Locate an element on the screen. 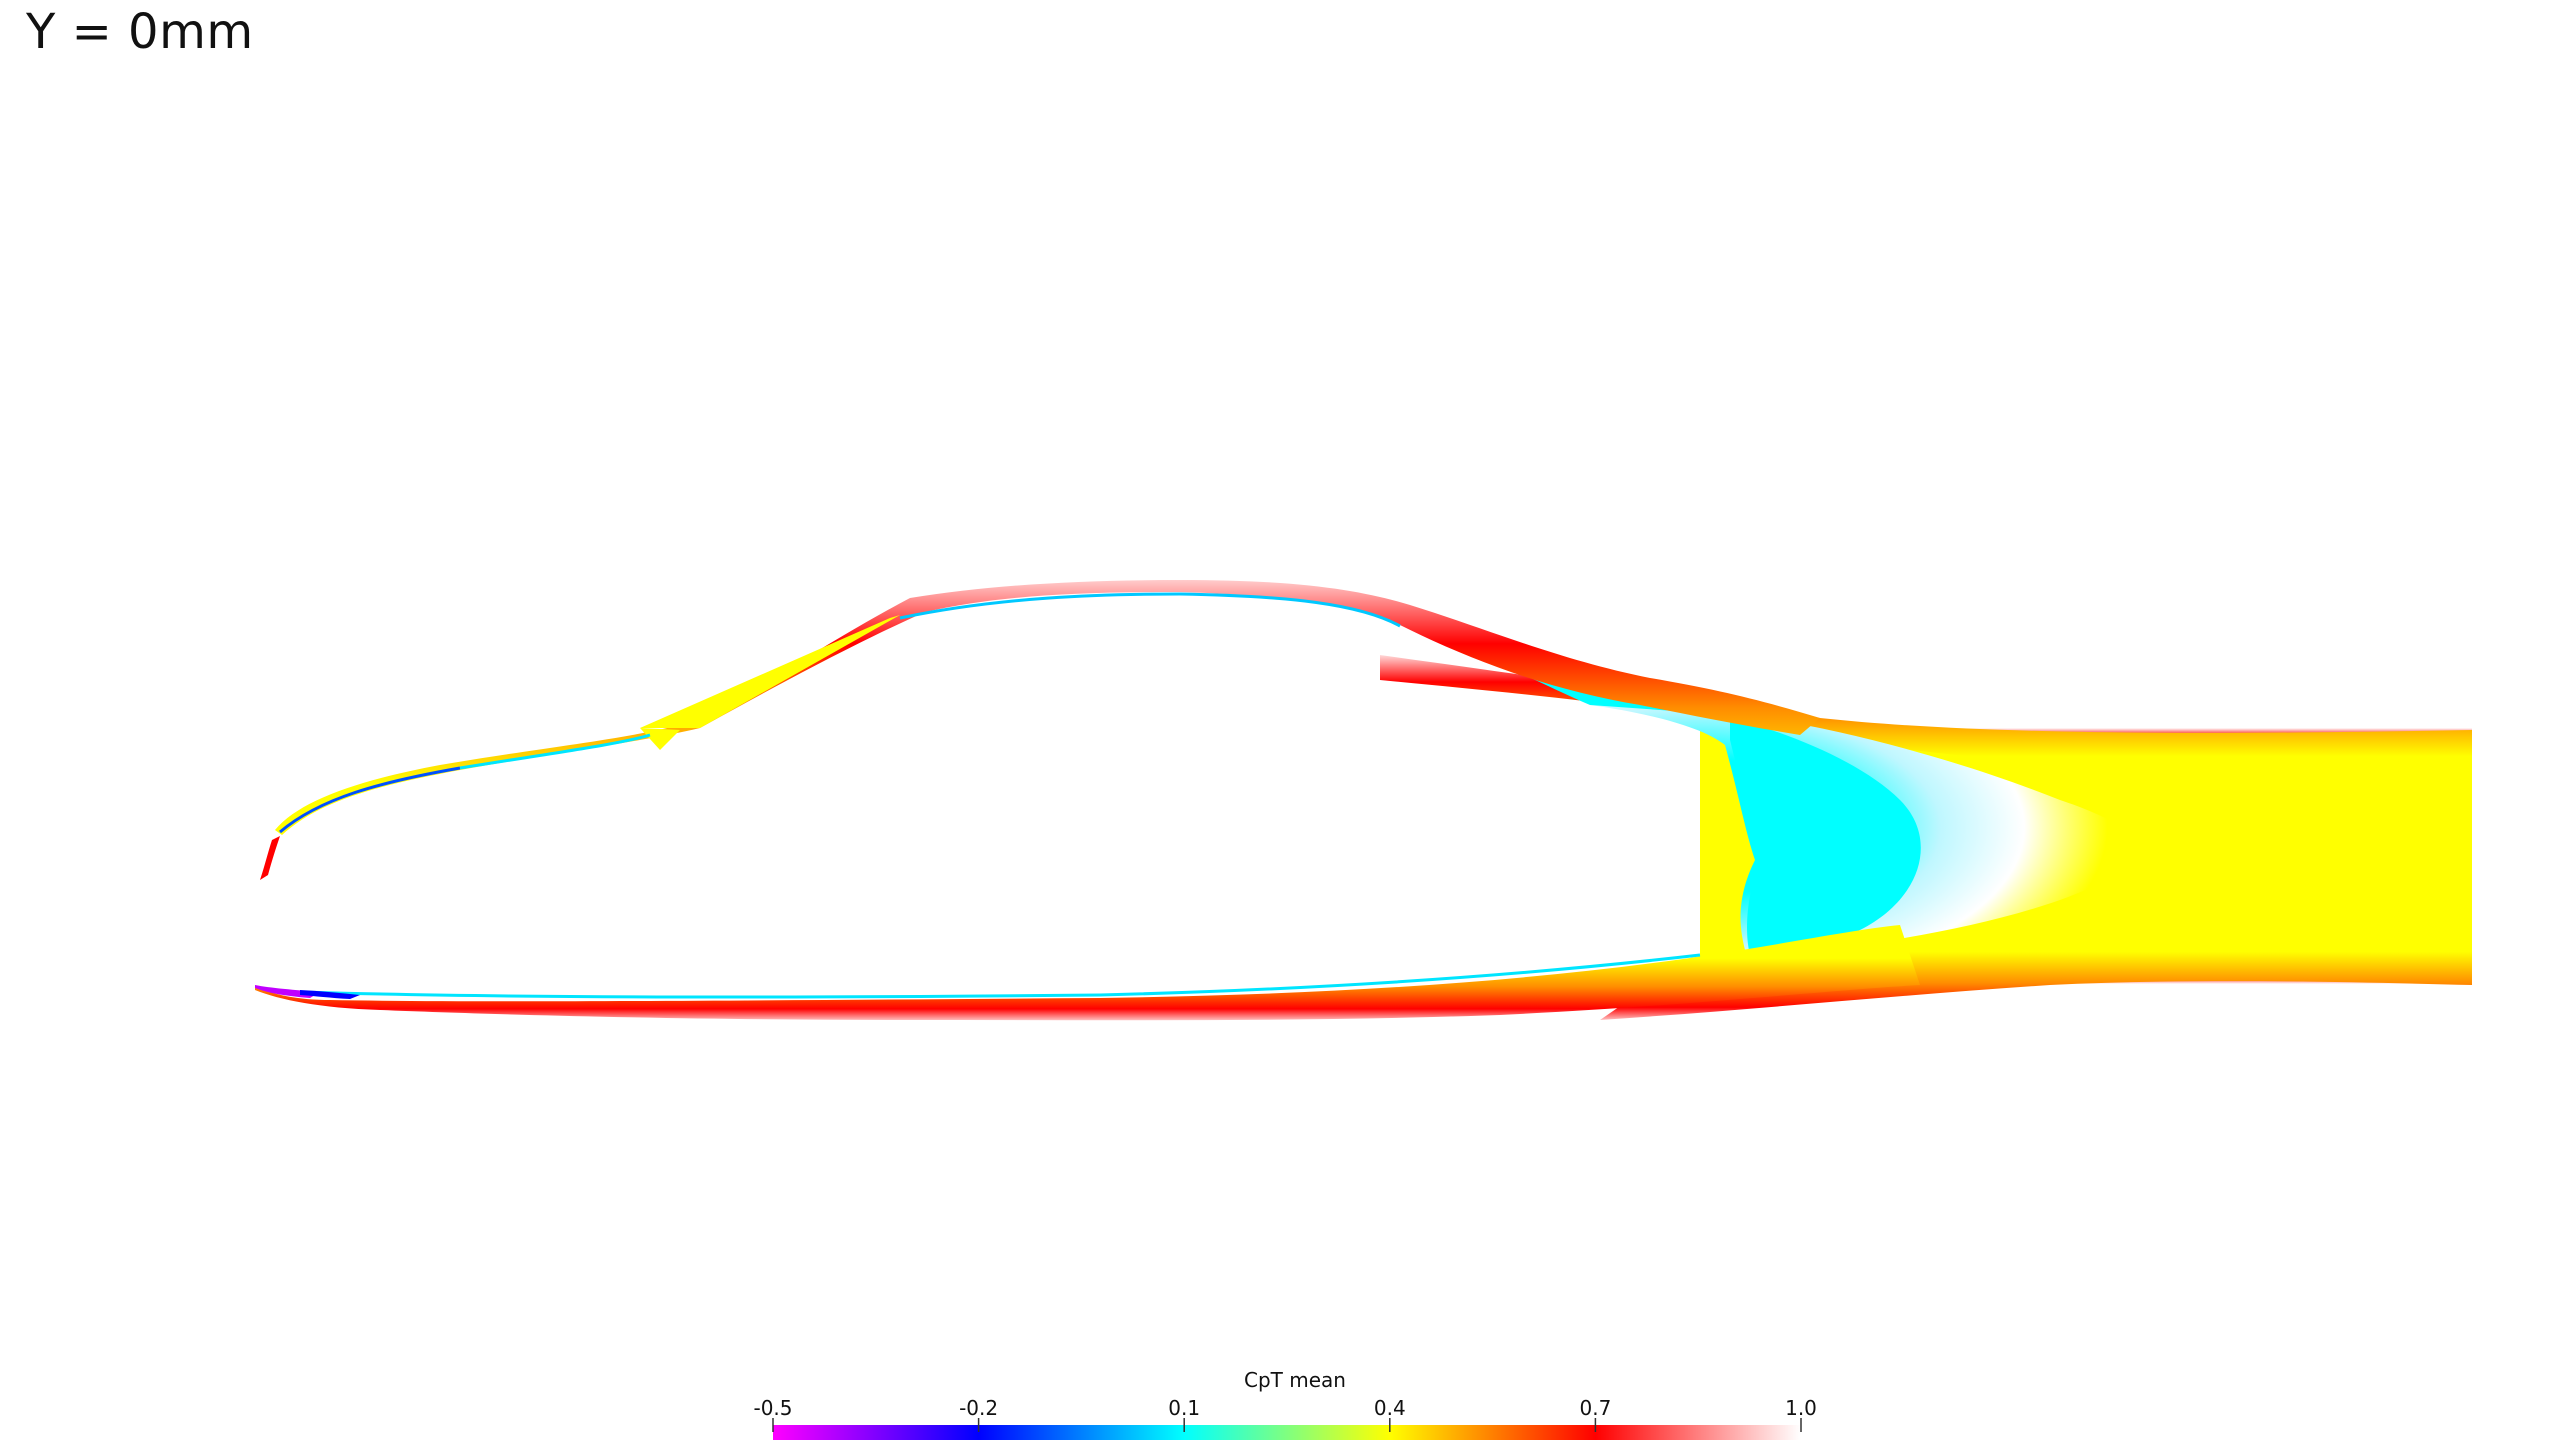  hood-surface-edge is located at coordinates (370, 800).